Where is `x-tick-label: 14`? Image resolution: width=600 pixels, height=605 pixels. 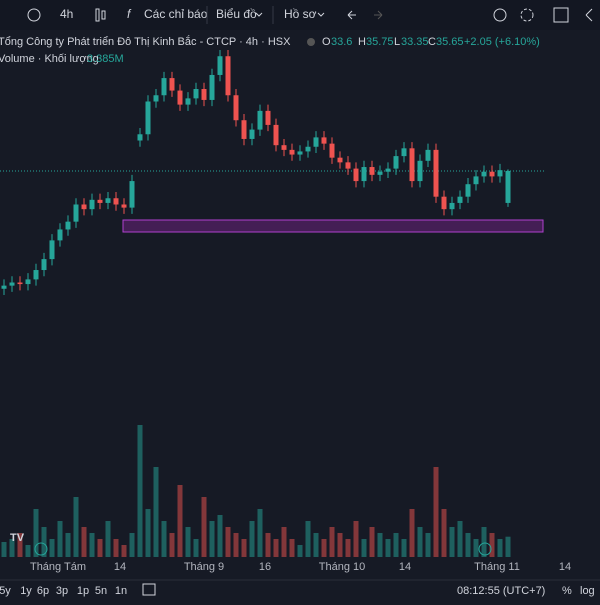
x-tick-label: 14 is located at coordinates (120, 567).